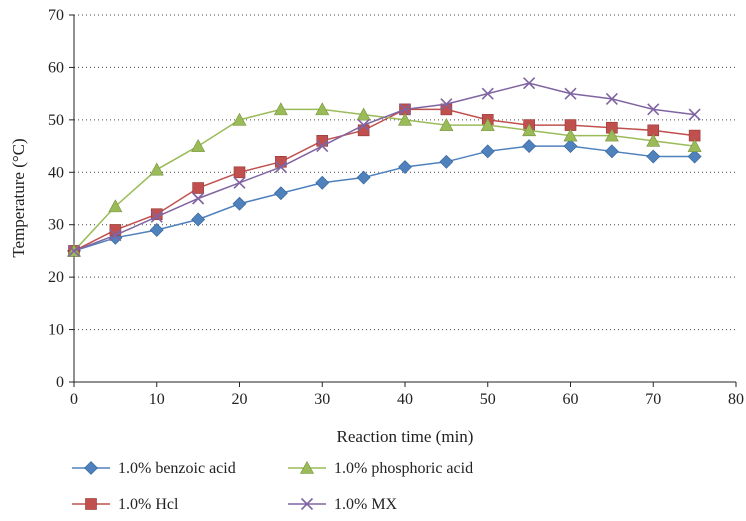 The height and width of the screenshot is (521, 746). Describe the element at coordinates (56, 15) in the screenshot. I see `y-tick-label: 70` at that location.